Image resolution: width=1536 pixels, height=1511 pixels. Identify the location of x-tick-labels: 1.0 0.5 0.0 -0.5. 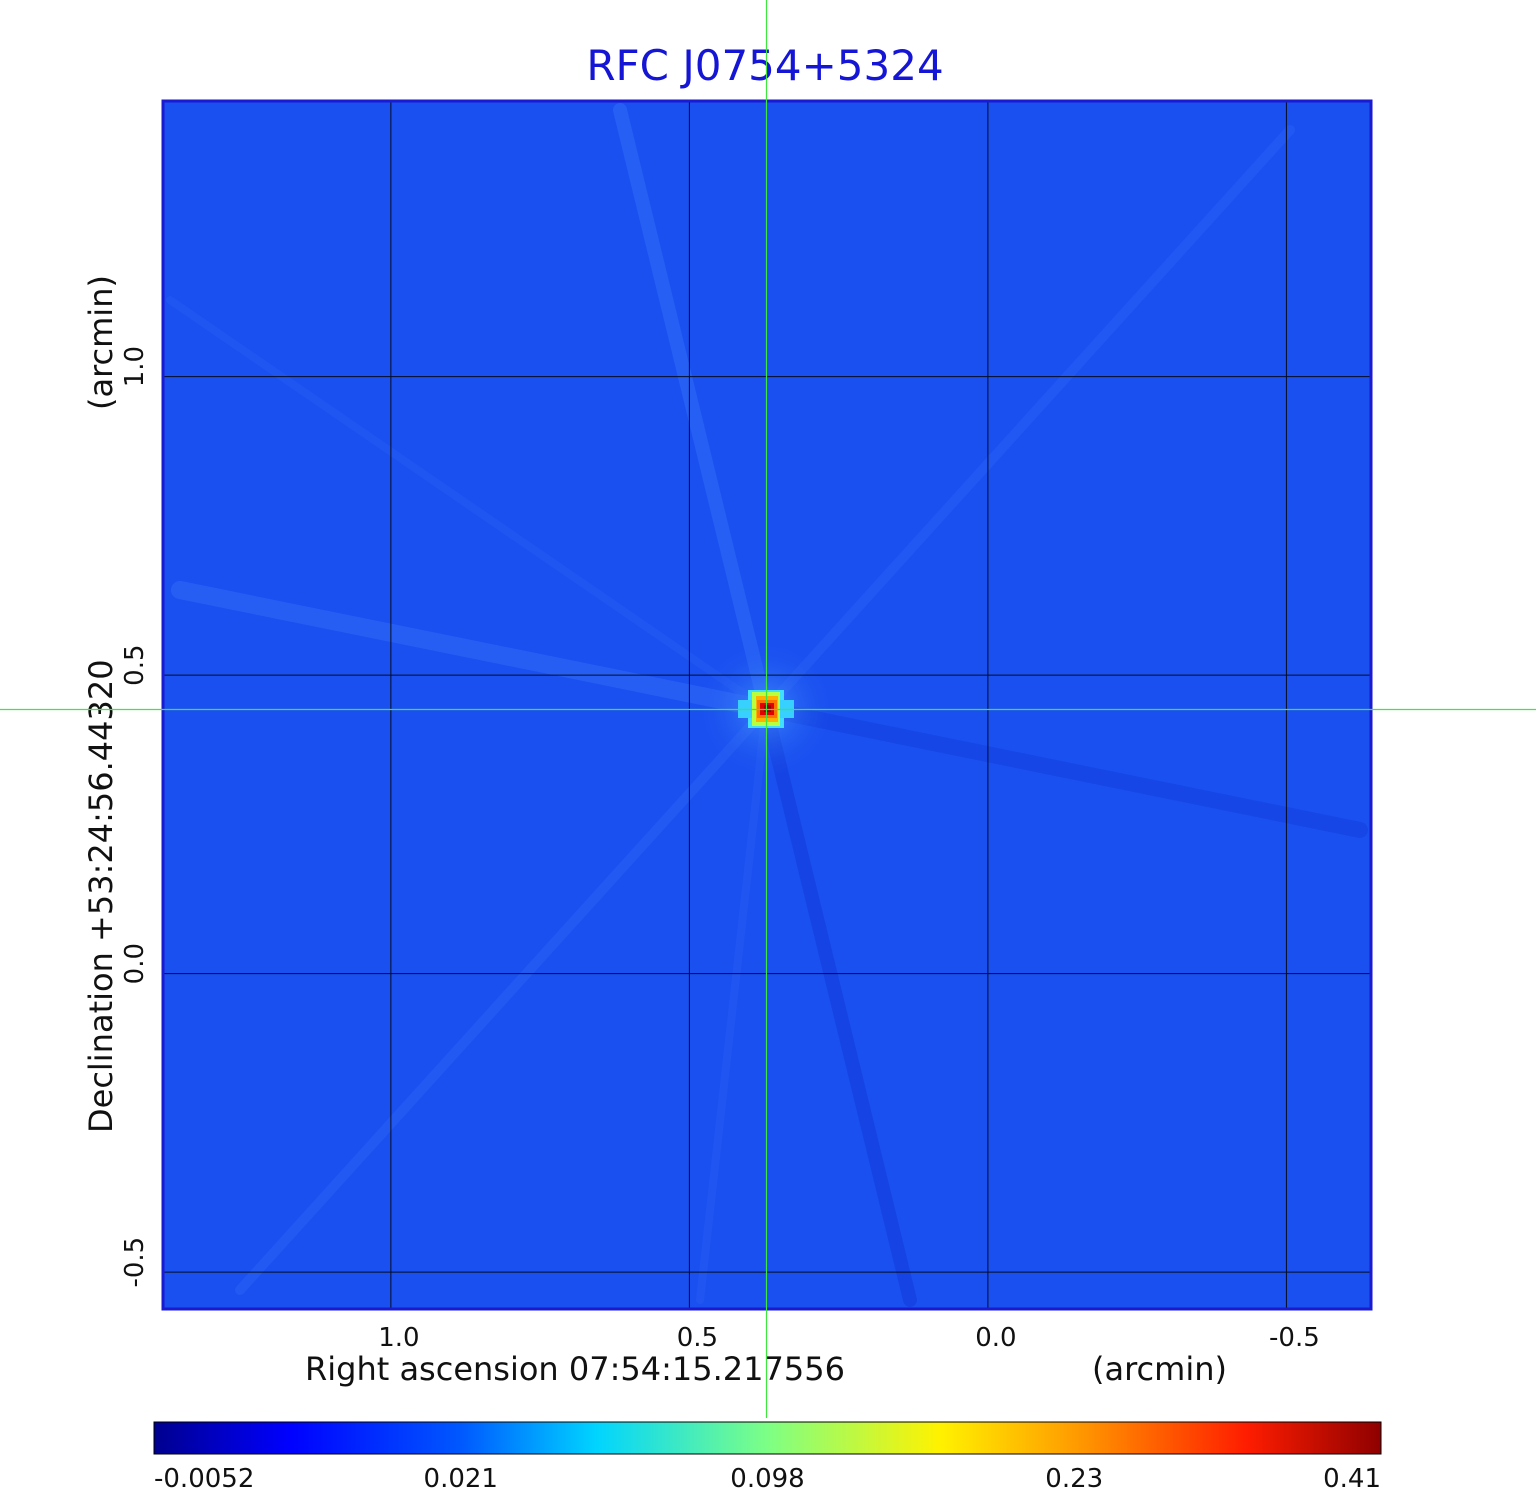
(849, 1338).